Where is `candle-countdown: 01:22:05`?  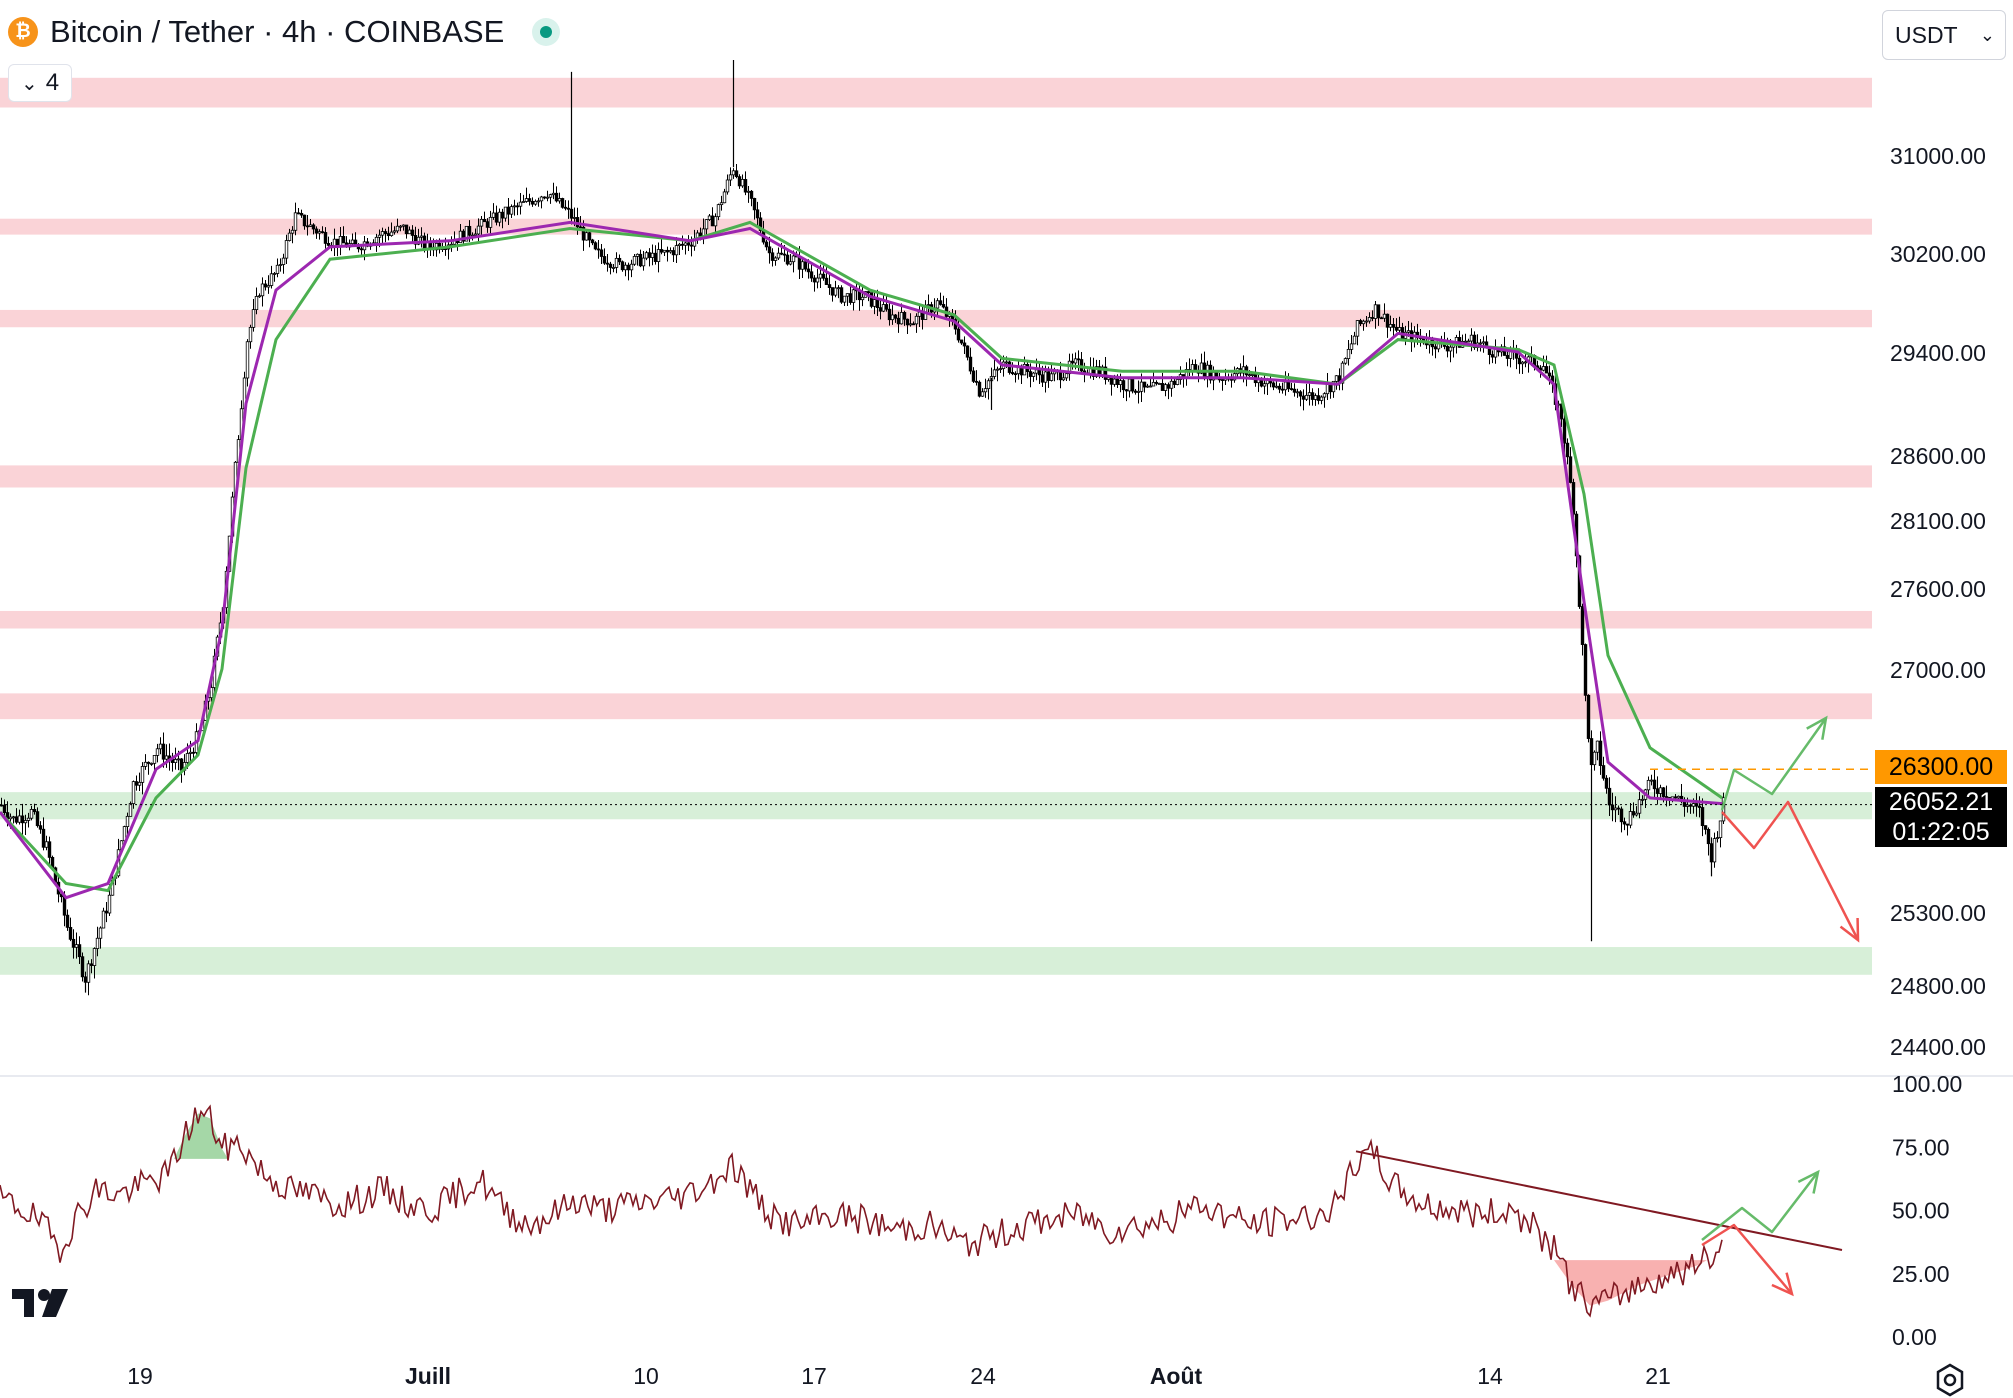 candle-countdown: 01:22:05 is located at coordinates (1941, 832).